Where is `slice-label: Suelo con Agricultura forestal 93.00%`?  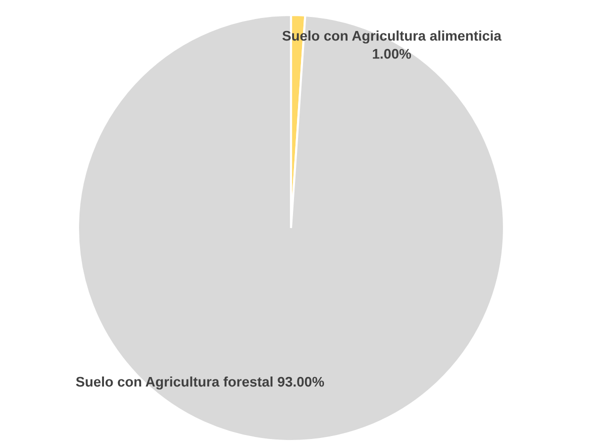
slice-label: Suelo con Agricultura forestal 93.00% is located at coordinates (200, 383).